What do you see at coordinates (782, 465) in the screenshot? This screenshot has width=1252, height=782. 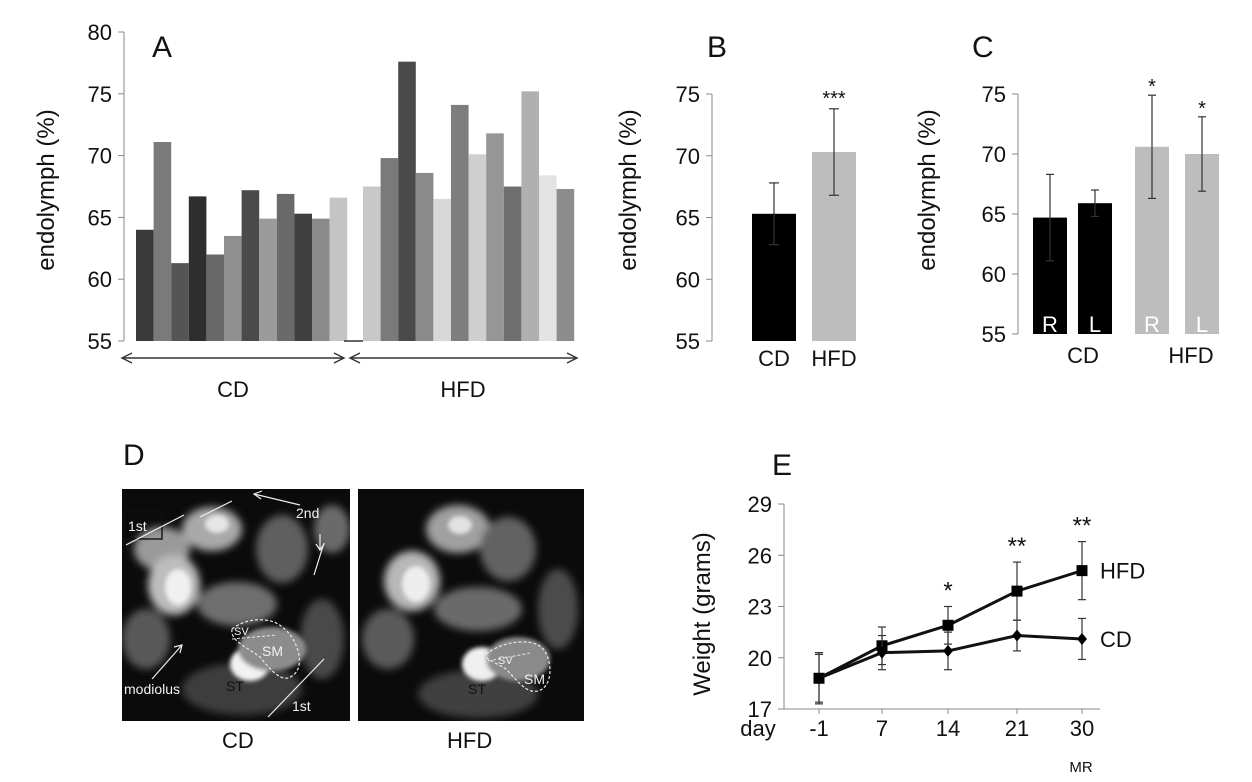 I see `panel-label-e: E` at bounding box center [782, 465].